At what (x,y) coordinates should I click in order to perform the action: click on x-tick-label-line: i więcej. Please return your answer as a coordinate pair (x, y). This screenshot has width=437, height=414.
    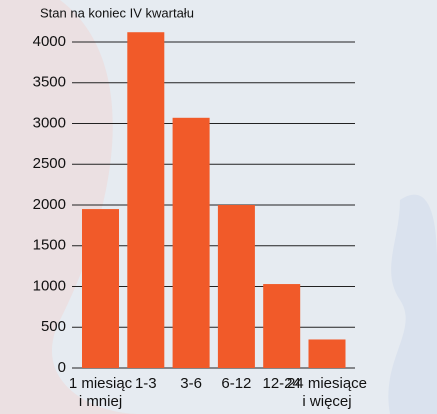
    Looking at the image, I should click on (326, 401).